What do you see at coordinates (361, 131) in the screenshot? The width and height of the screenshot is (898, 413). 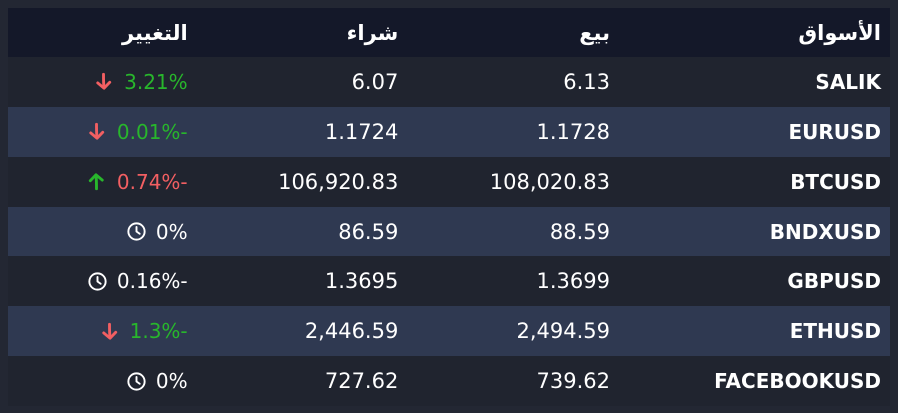 I see `buy-value: 1.1724` at bounding box center [361, 131].